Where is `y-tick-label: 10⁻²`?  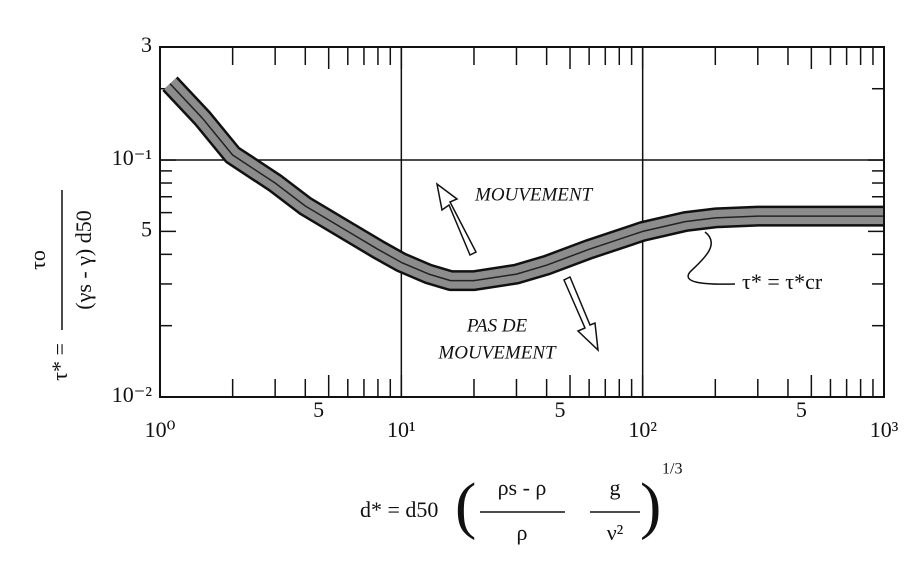
y-tick-label: 10⁻² is located at coordinates (132, 394).